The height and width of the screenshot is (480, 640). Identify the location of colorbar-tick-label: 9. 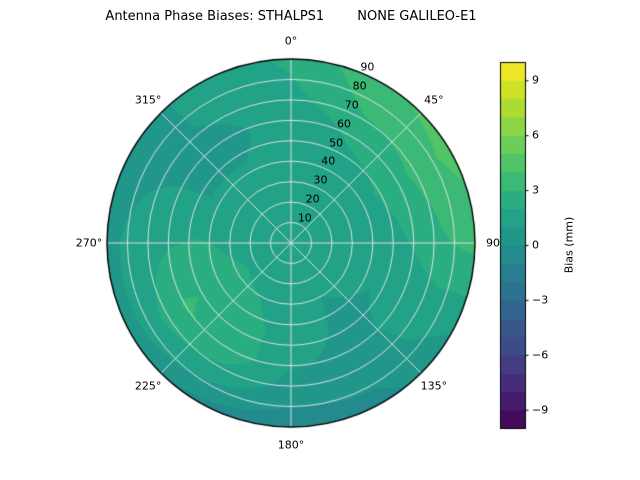
(535, 80).